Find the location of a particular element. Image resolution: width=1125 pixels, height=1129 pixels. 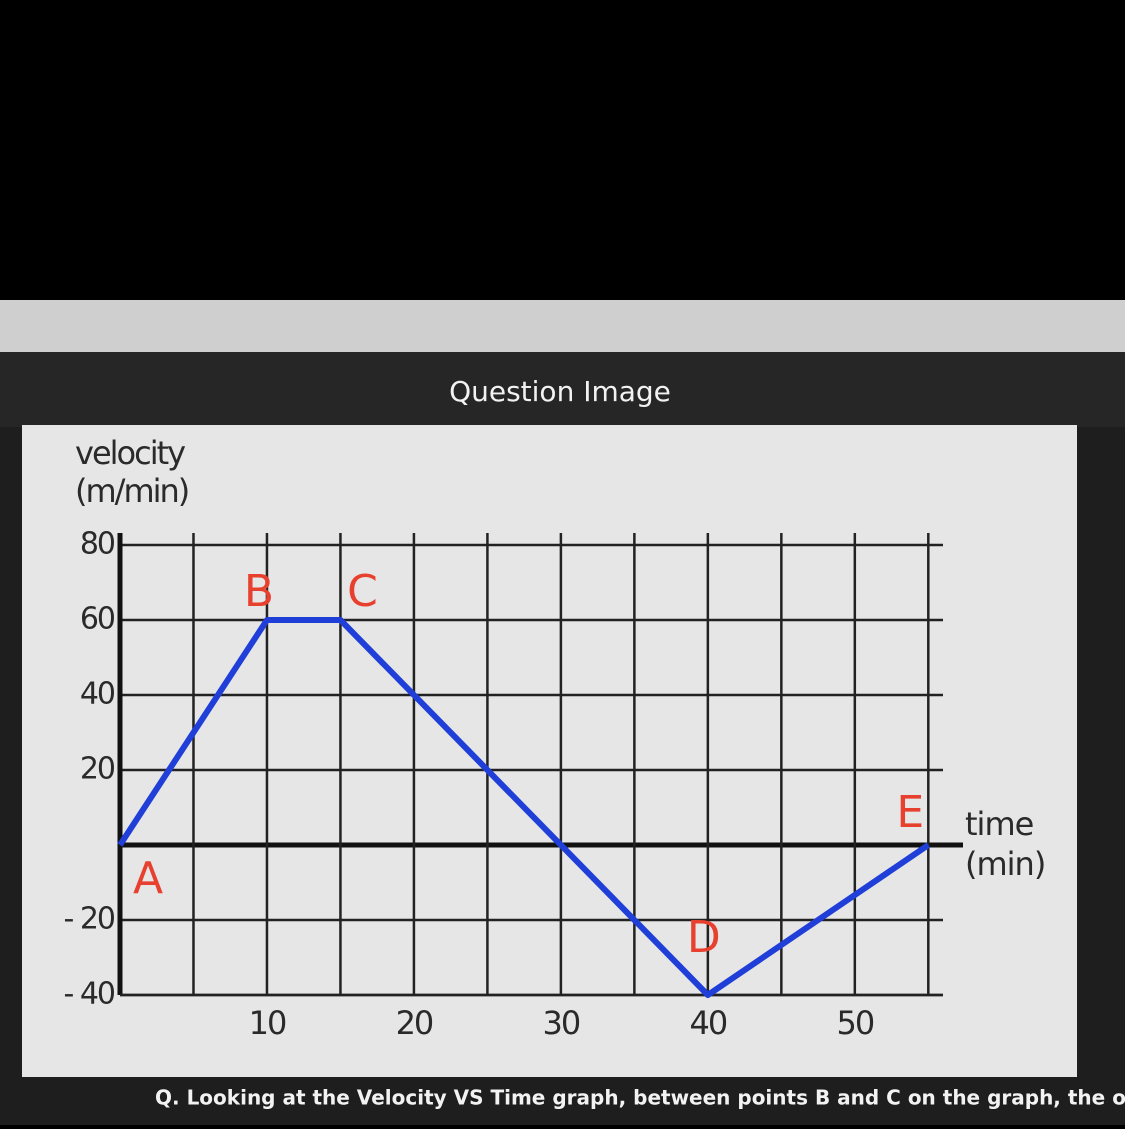

x-tick-label: 10 is located at coordinates (267, 1023).